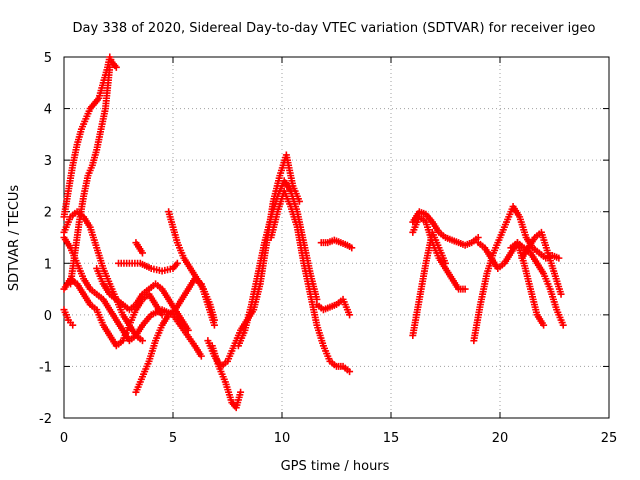  I want to click on y-tick-label: -1, so click(45, 367).